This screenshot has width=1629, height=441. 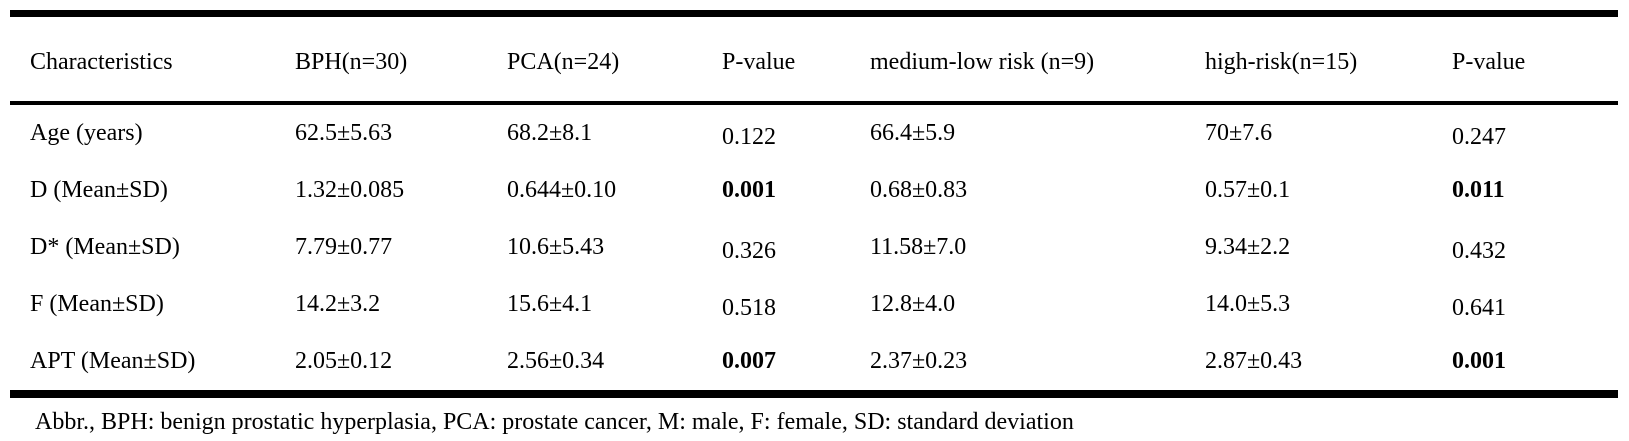 I want to click on cell-text: 0.122, so click(x=749, y=137).